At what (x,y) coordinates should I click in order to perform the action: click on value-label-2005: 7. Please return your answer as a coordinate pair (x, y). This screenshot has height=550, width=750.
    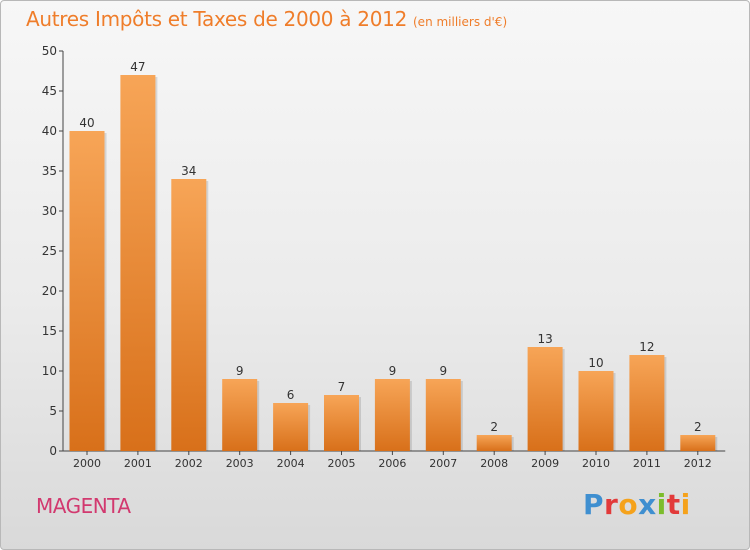
    Looking at the image, I should click on (342, 387).